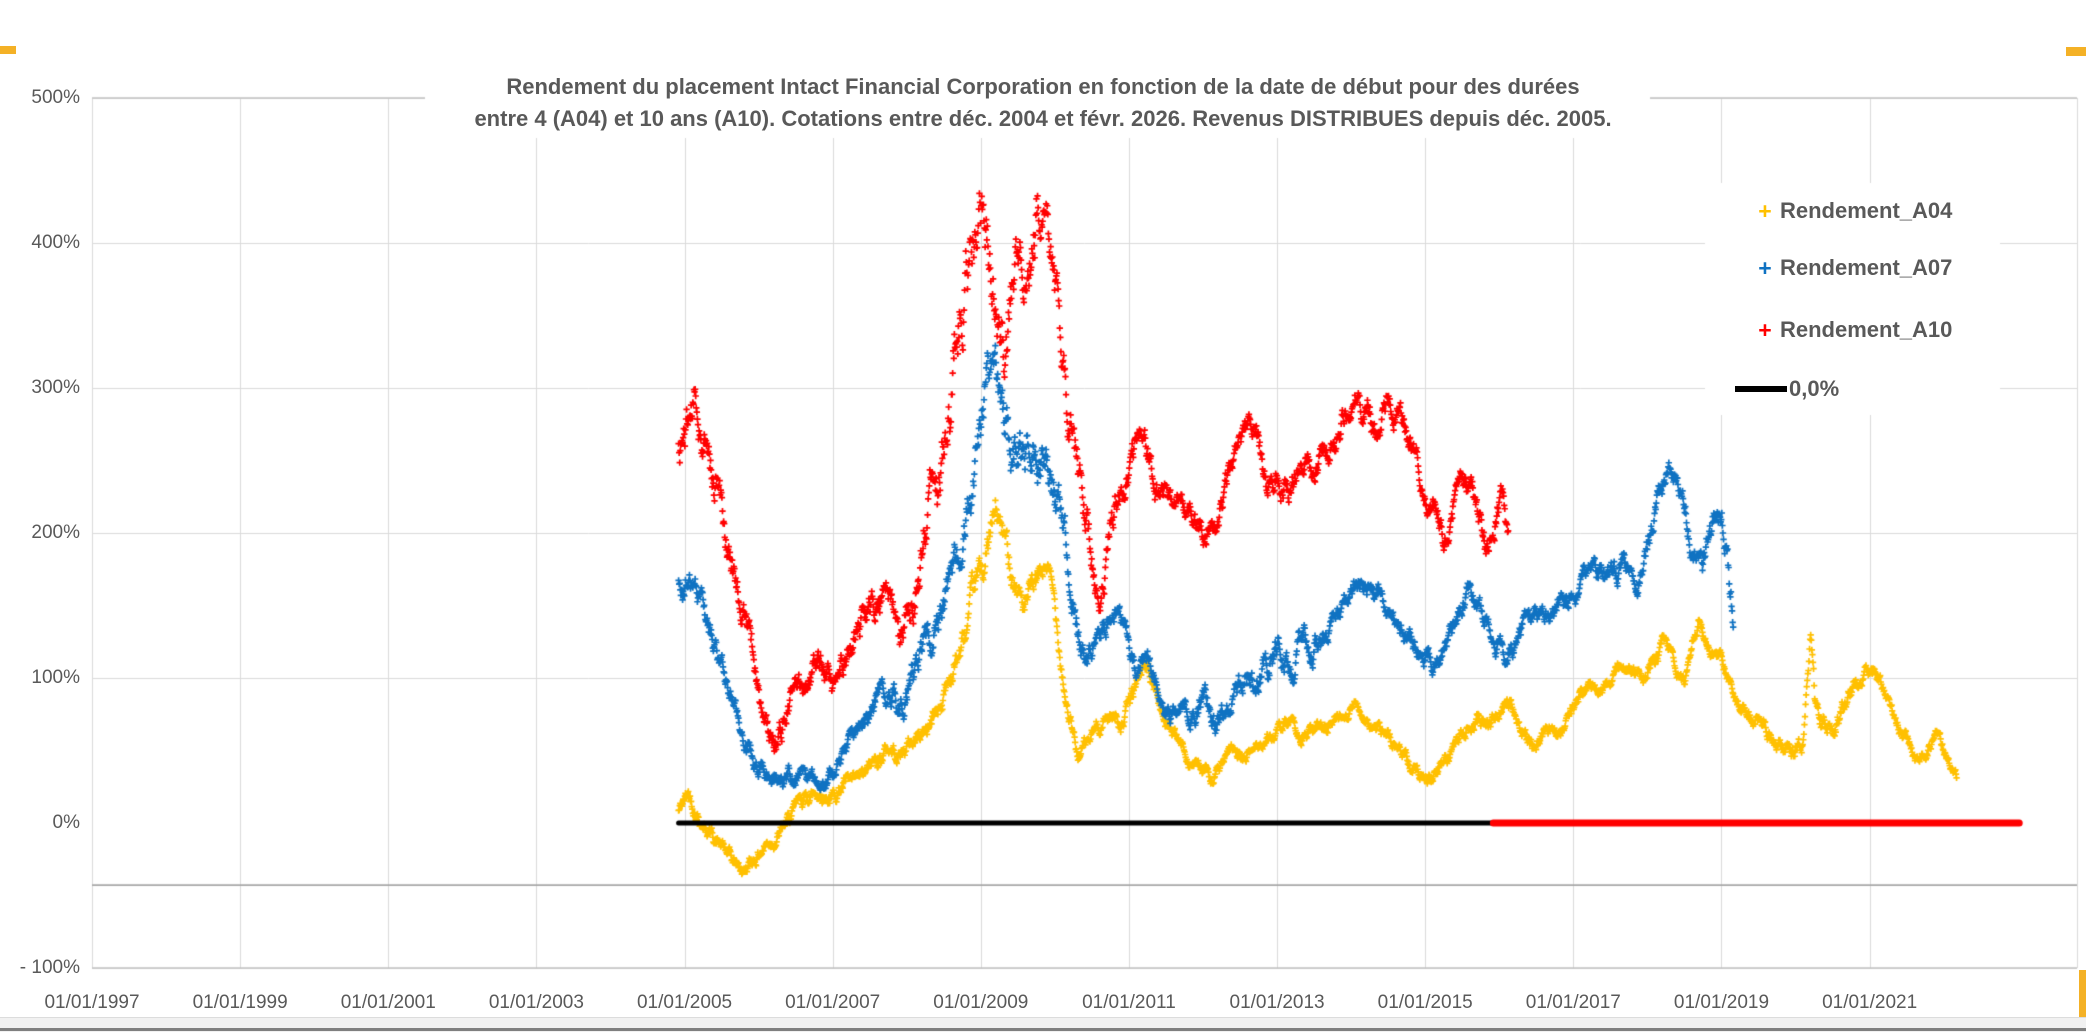 The image size is (2086, 1032). What do you see at coordinates (55, 242) in the screenshot?
I see `y-tick-label: 400%` at bounding box center [55, 242].